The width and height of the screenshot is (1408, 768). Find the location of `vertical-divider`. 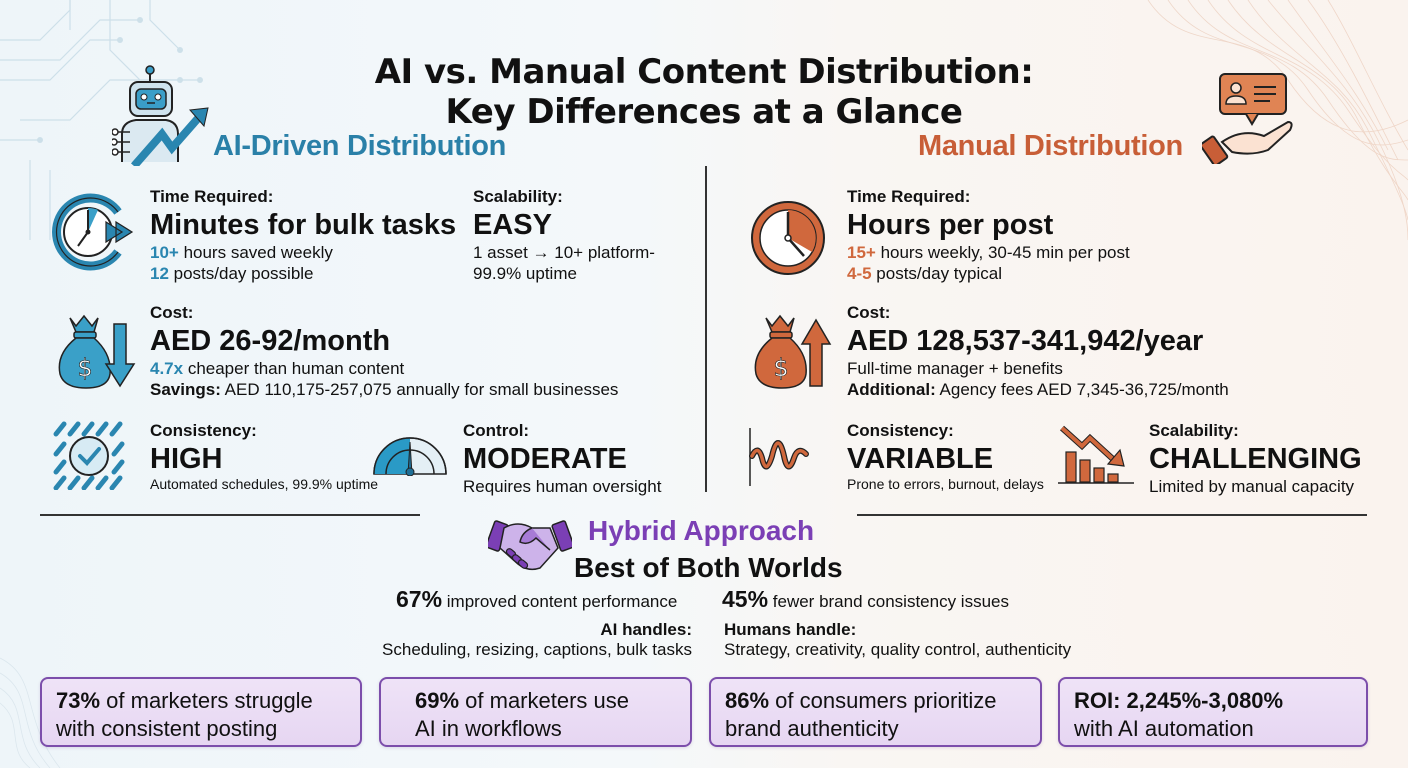

vertical-divider is located at coordinates (706, 329).